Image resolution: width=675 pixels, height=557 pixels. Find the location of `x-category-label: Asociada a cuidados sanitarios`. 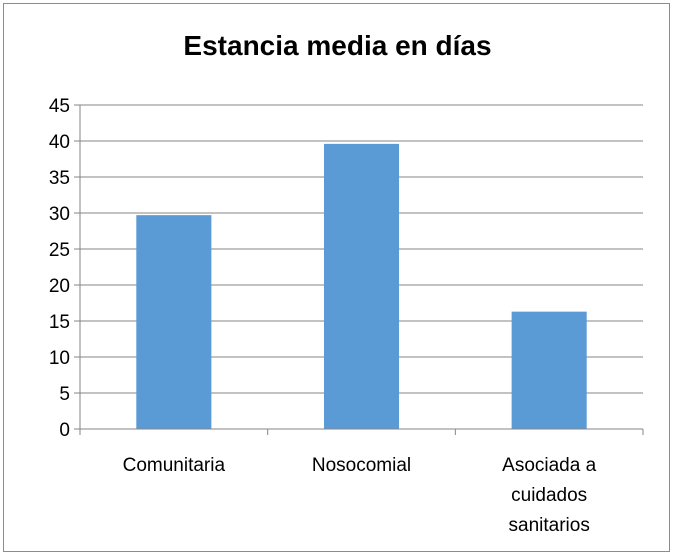

x-category-label: Asociada a cuidados sanitarios is located at coordinates (549, 495).